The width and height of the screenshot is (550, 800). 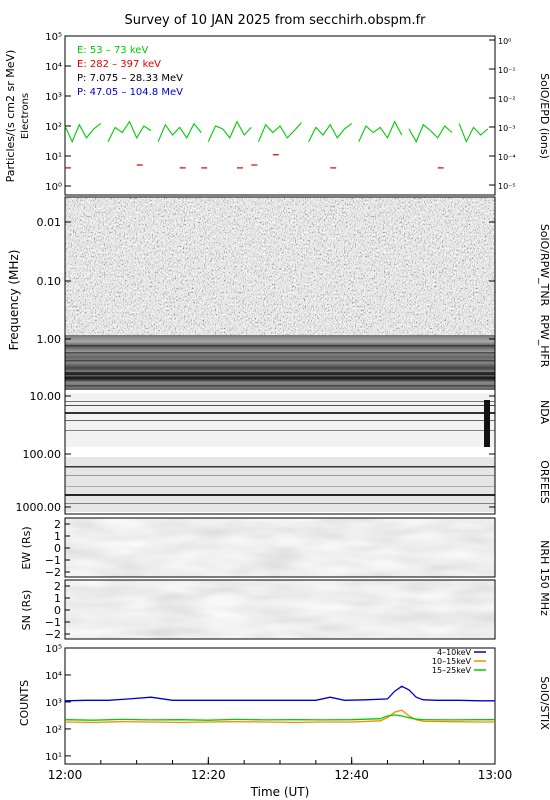 I want to click on stix-right-label: SolO/STIX, so click(x=544, y=703).